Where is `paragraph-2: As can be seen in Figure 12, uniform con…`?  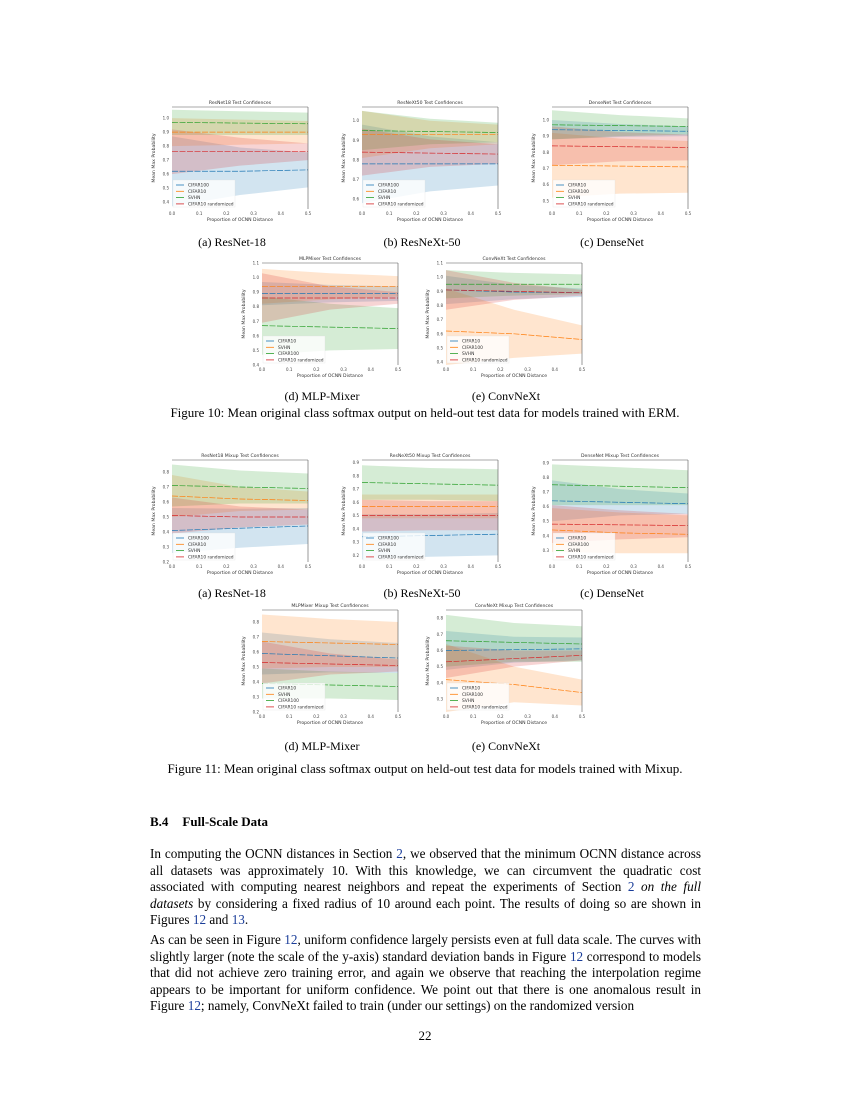 paragraph-2: As can be seen in Figure 12, uniform con… is located at coordinates (425, 973).